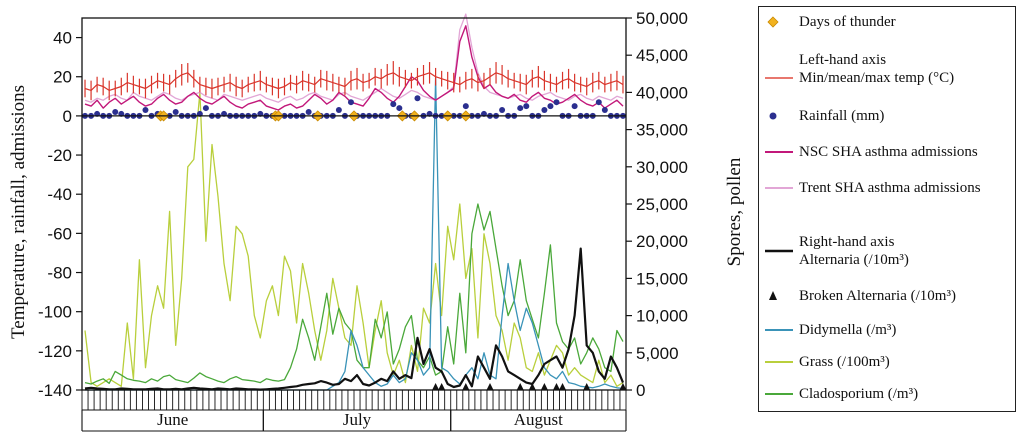 The height and width of the screenshot is (438, 1024). Describe the element at coordinates (848, 330) in the screenshot. I see `legend-label-didymella: Didymella (/m³)` at that location.